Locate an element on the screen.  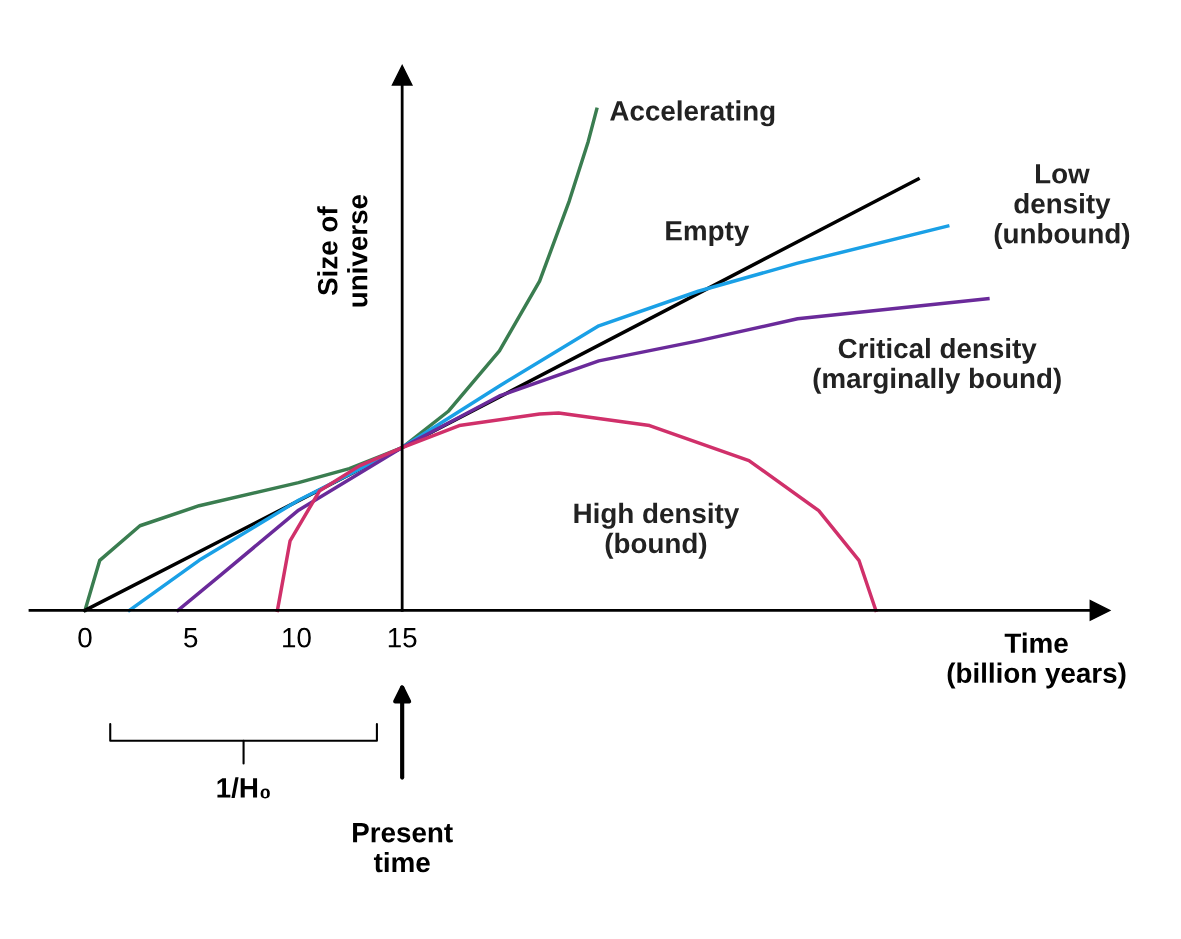
x-tick-label: 0 is located at coordinates (85, 637).